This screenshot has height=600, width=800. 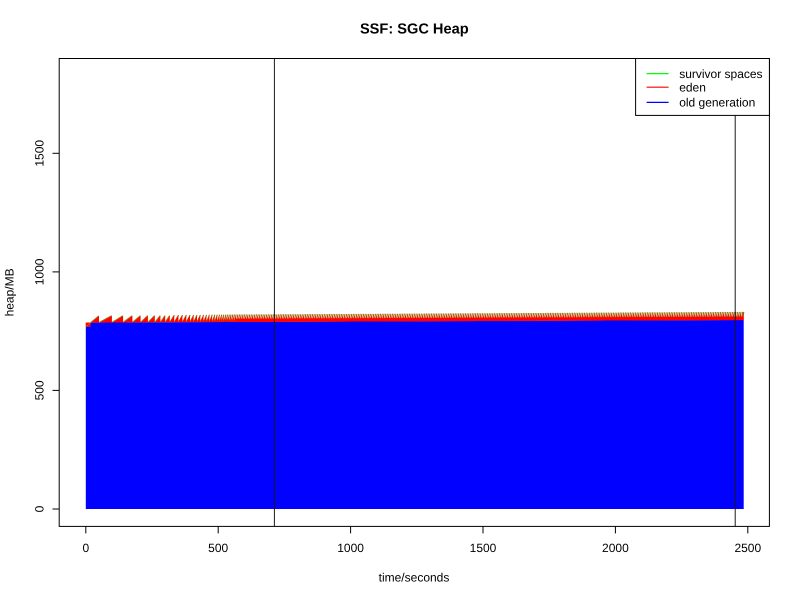 What do you see at coordinates (720, 74) in the screenshot?
I see `svg-text: survivor spaces` at bounding box center [720, 74].